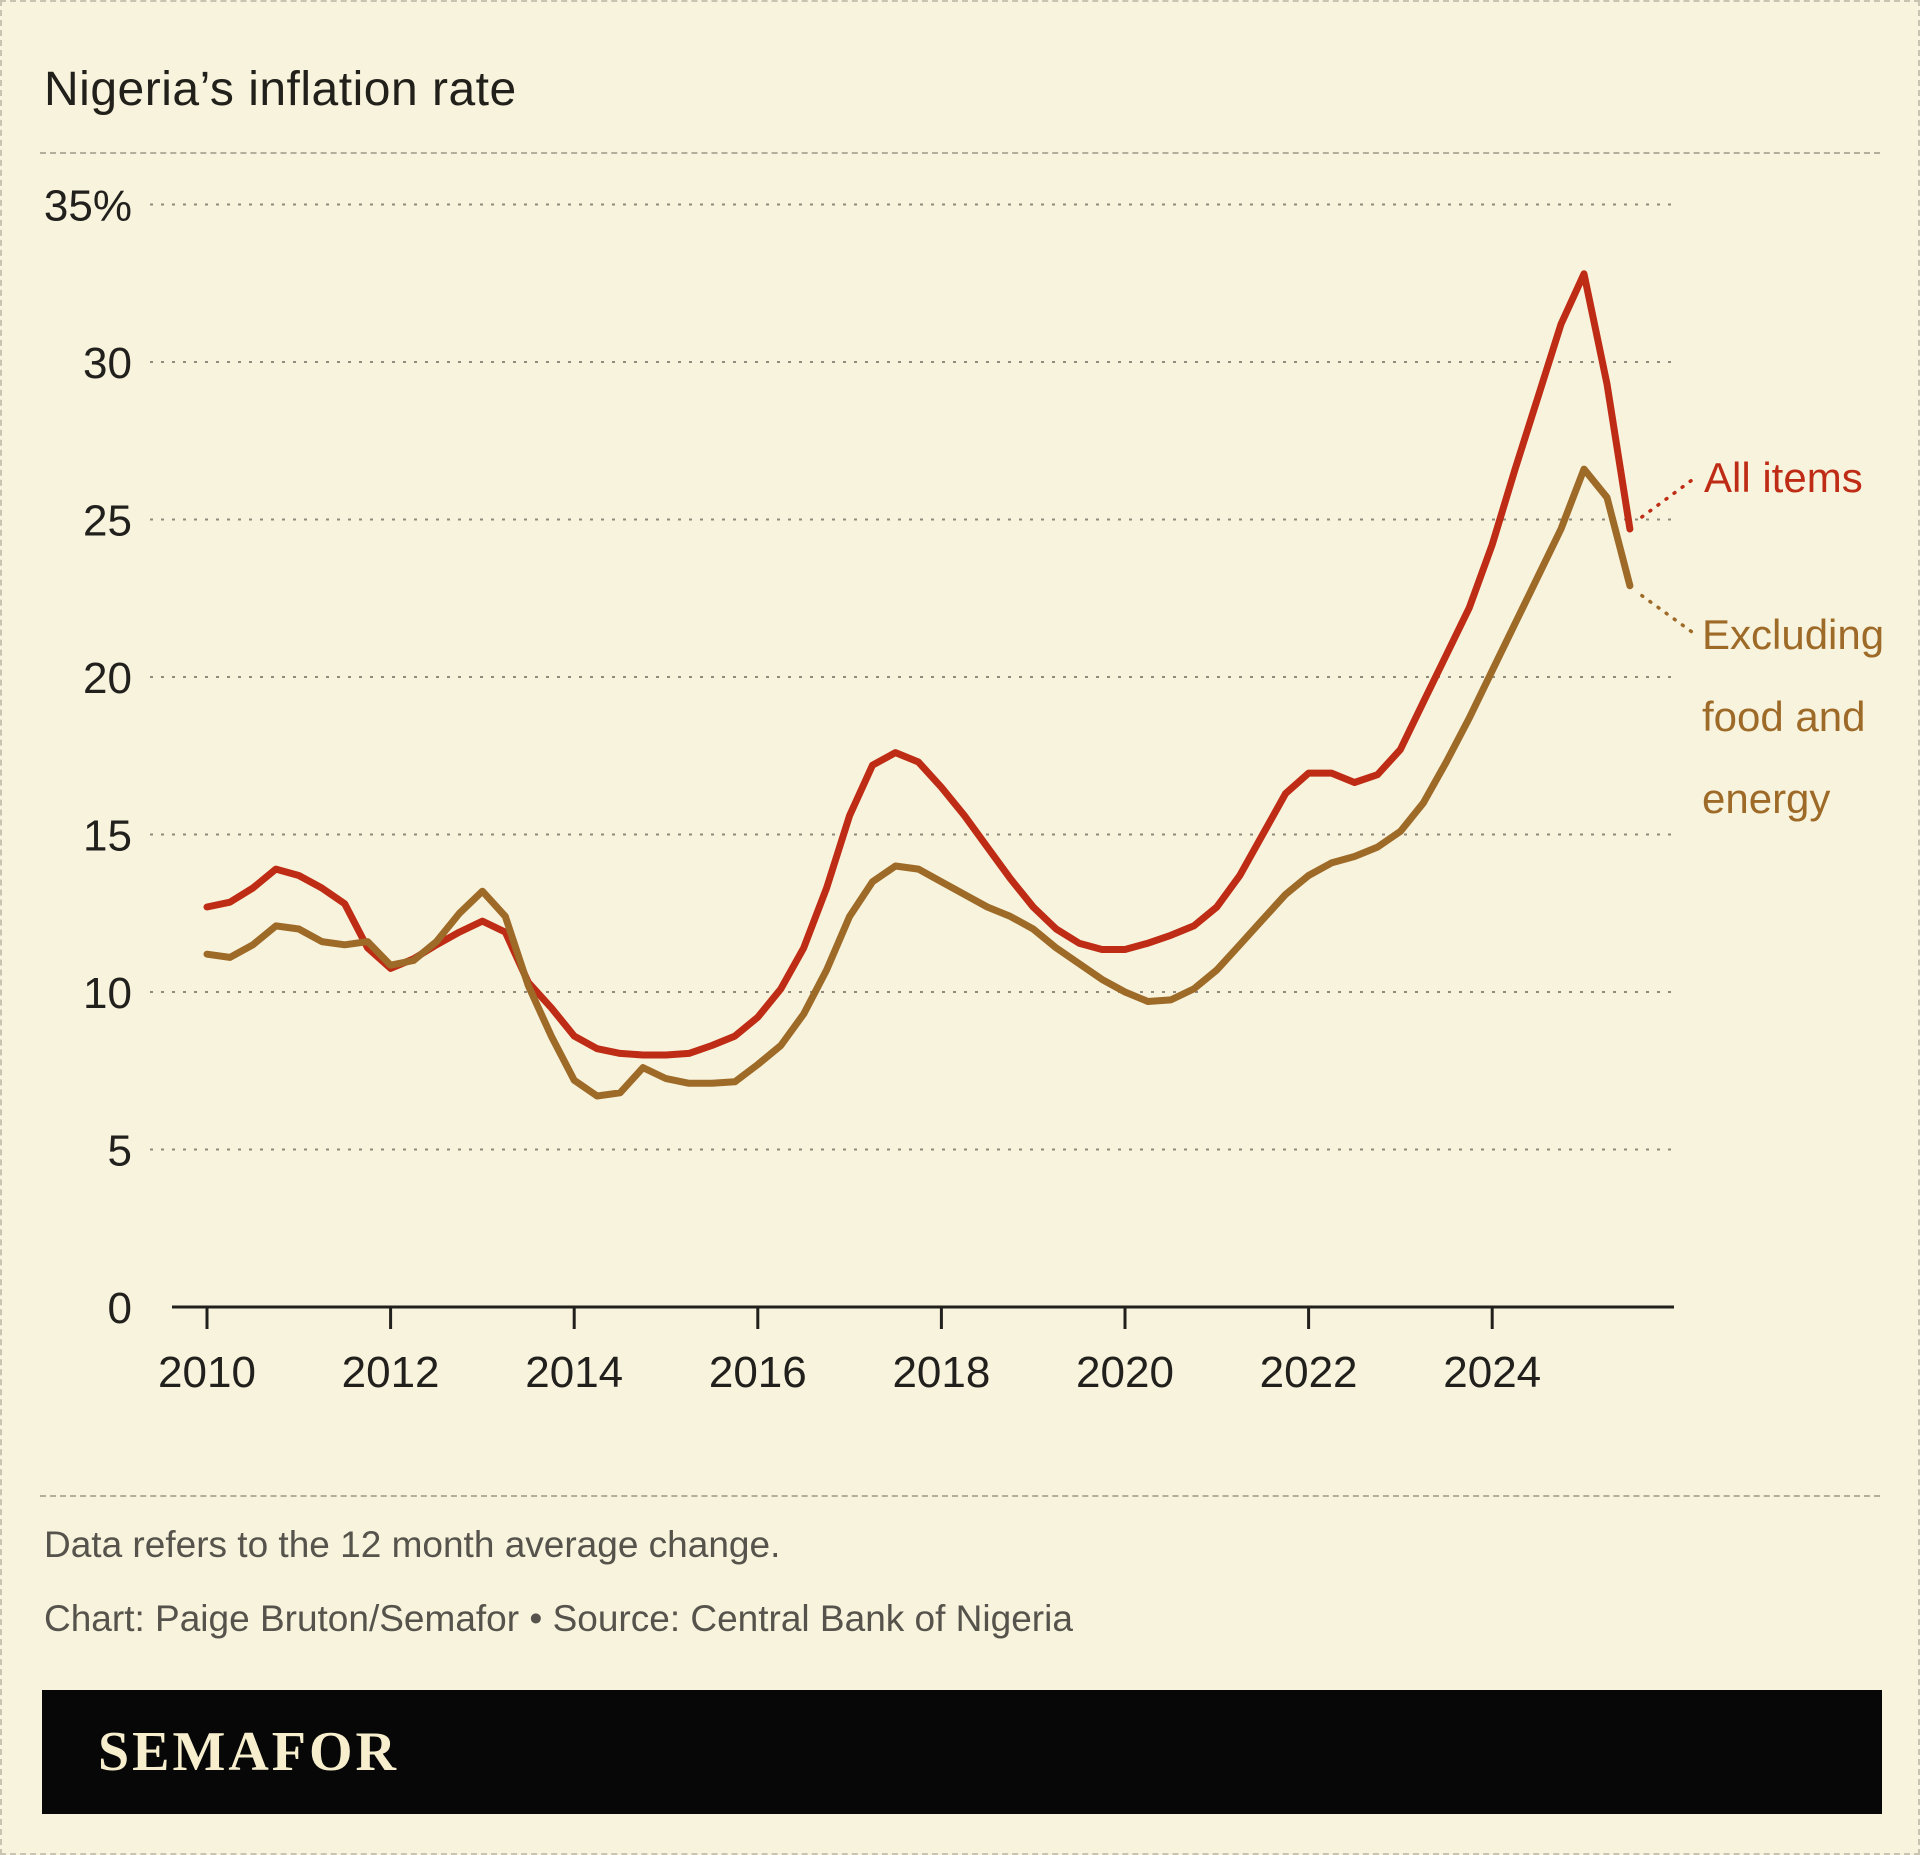 This screenshot has width=1920, height=1855. I want to click on series-label-all-items: All items, so click(1783, 477).